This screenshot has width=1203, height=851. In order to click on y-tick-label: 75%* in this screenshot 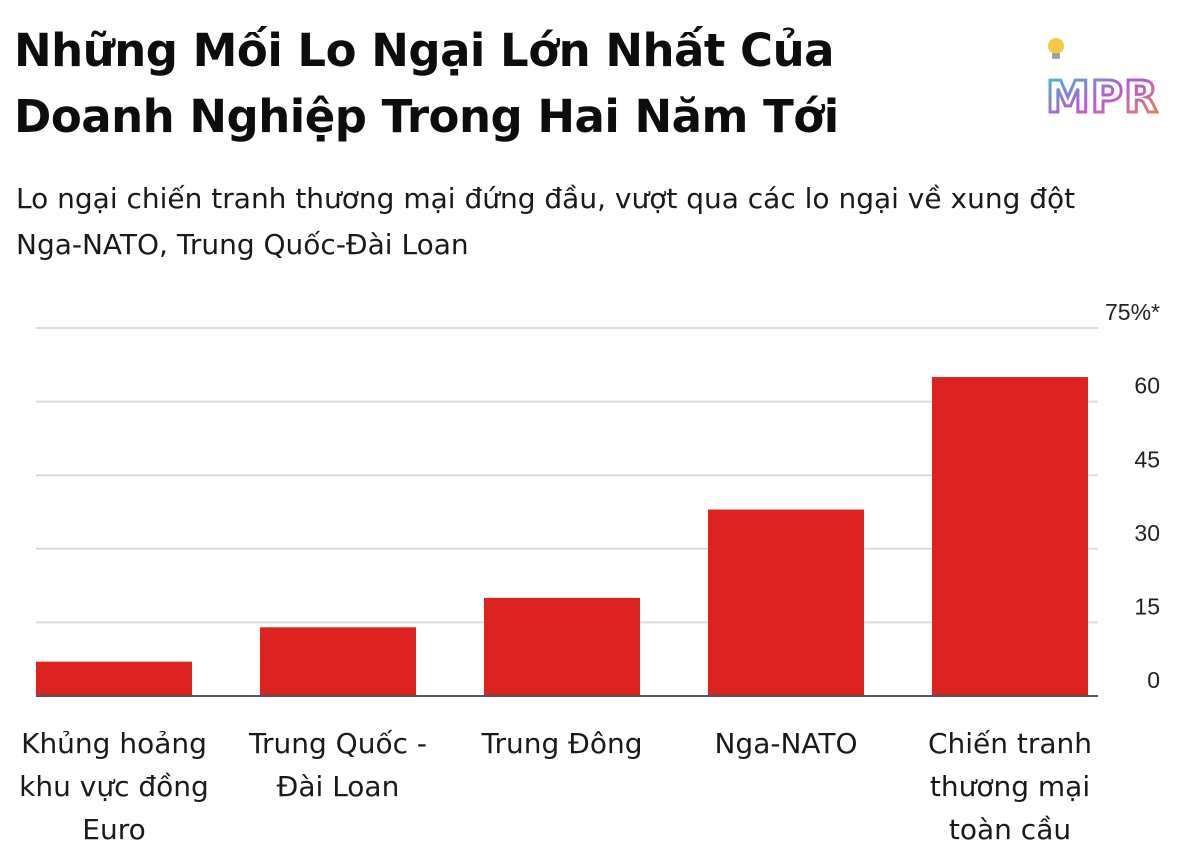, I will do `click(1132, 312)`.